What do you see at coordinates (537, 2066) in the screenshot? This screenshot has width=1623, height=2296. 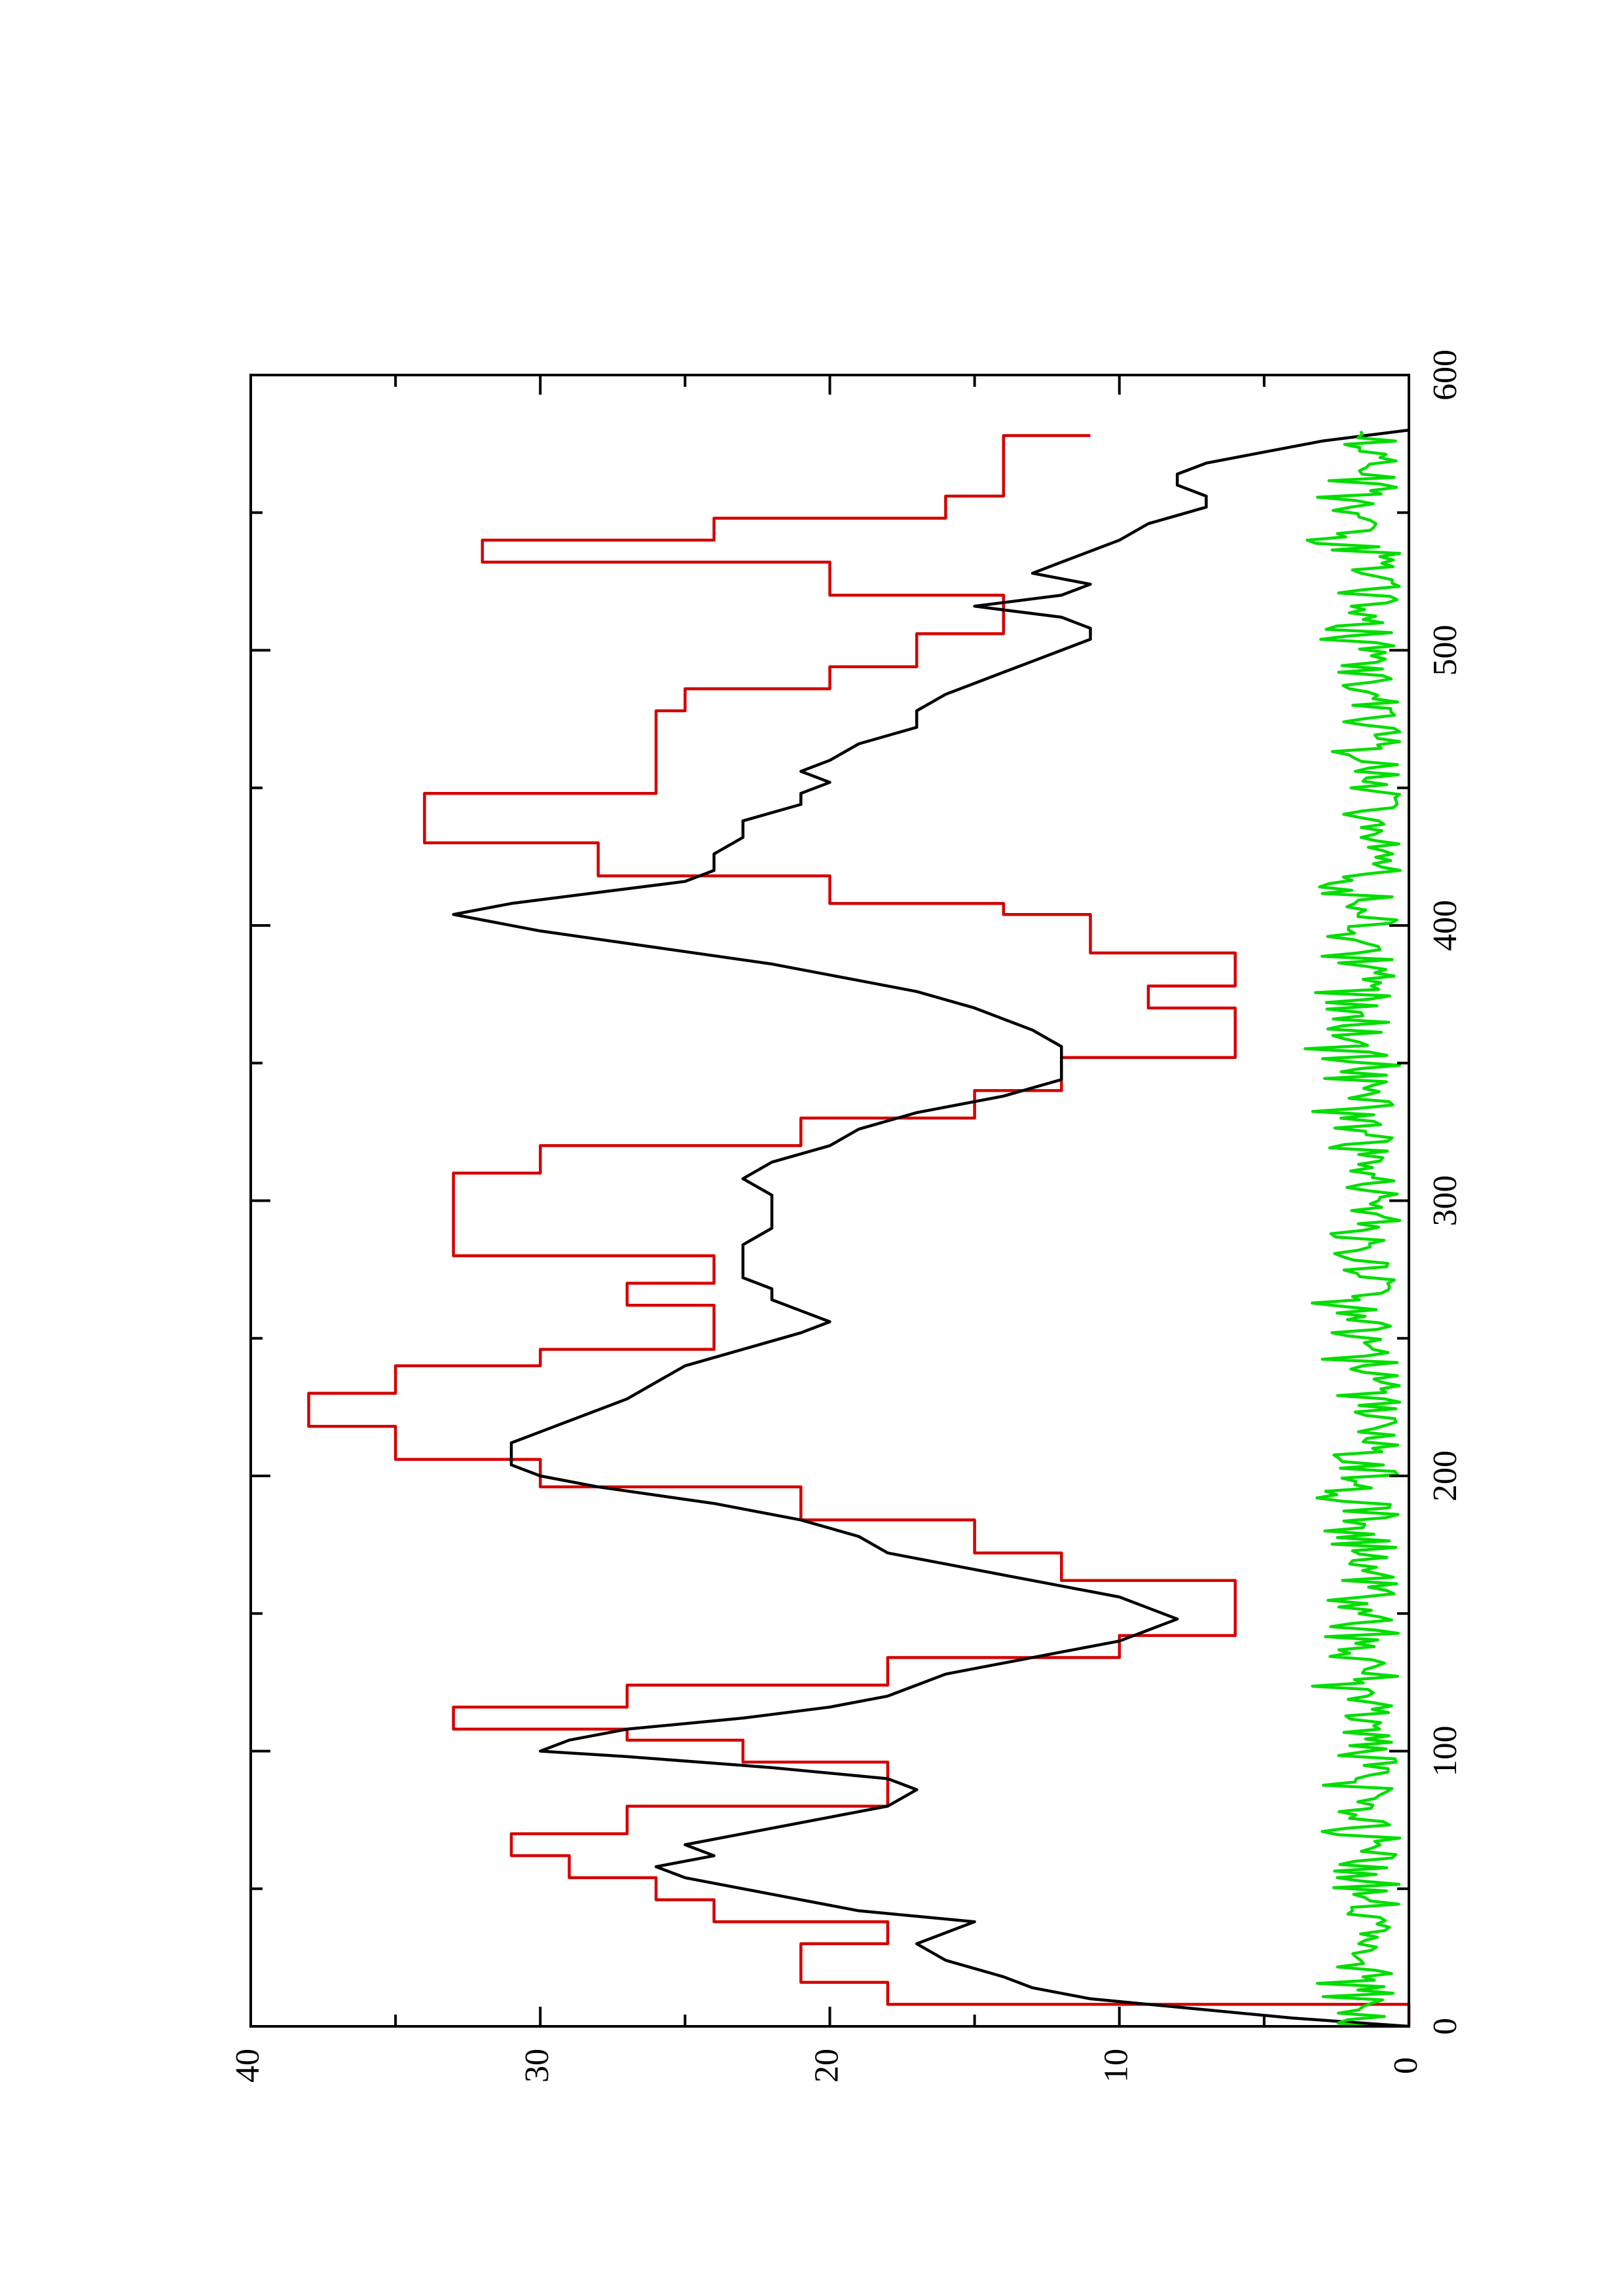 I see `y-tick-label: 30` at bounding box center [537, 2066].